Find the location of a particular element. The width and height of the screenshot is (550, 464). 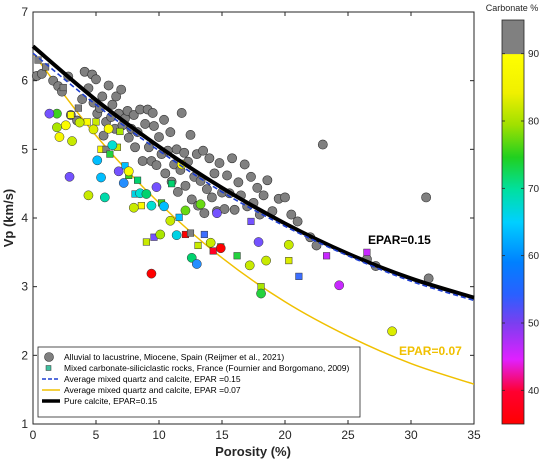

y-tick-label: 4 is located at coordinates (24, 218).